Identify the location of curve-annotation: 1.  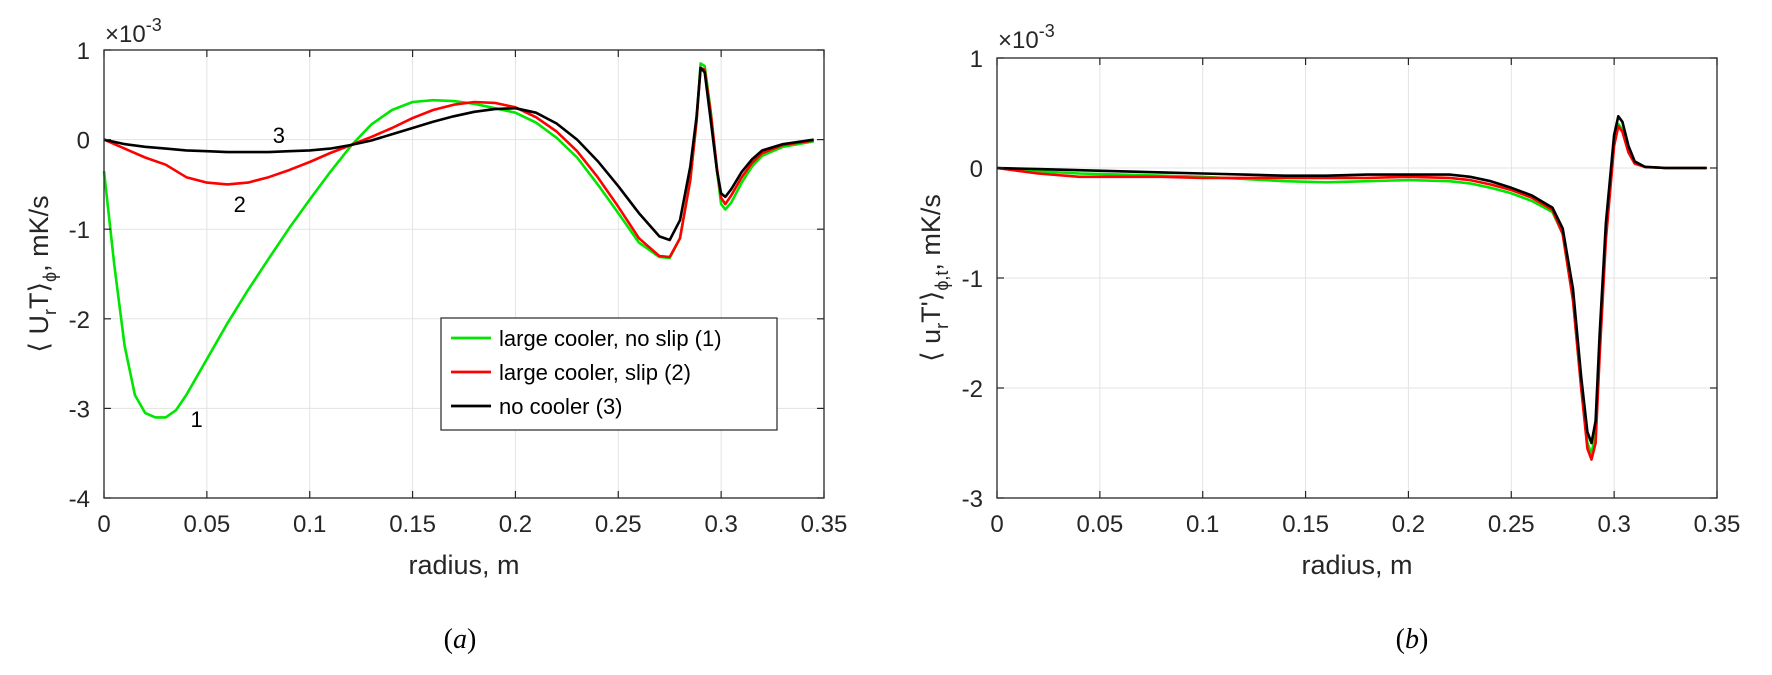
(196, 419).